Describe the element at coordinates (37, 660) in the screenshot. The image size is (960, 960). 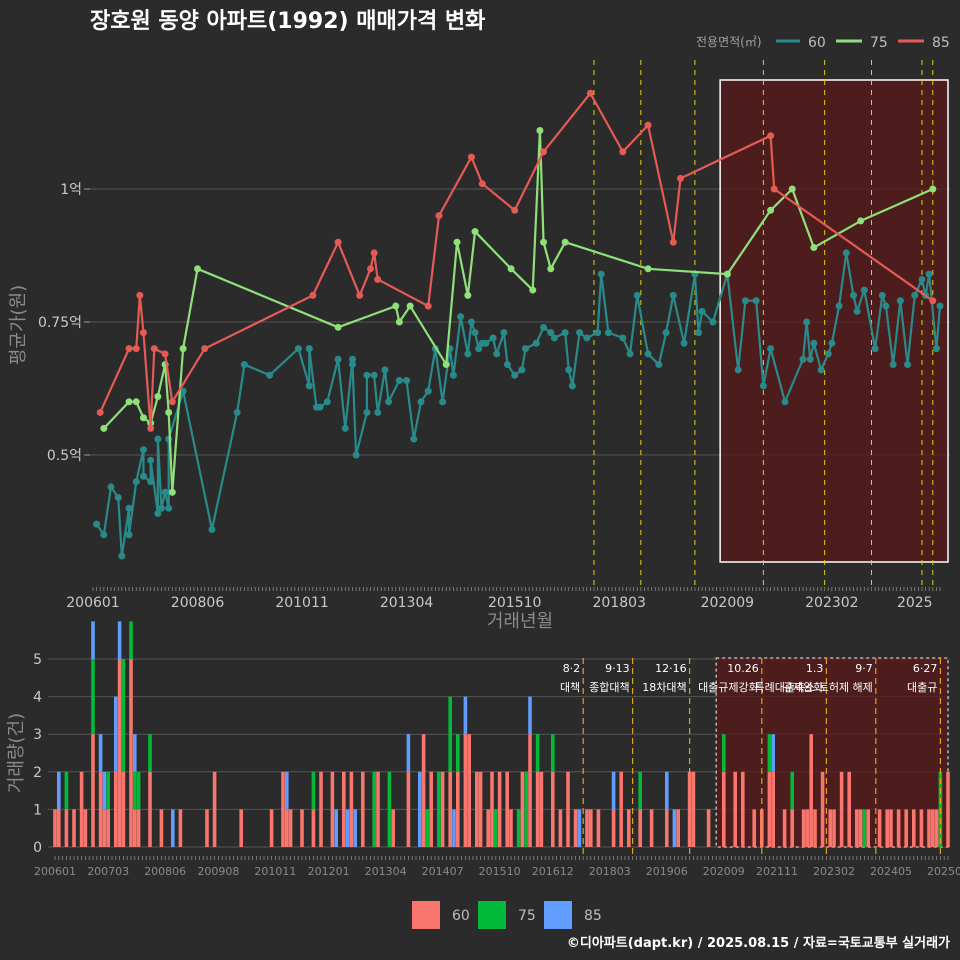
I see `volume-y-tick-label: 5` at that location.